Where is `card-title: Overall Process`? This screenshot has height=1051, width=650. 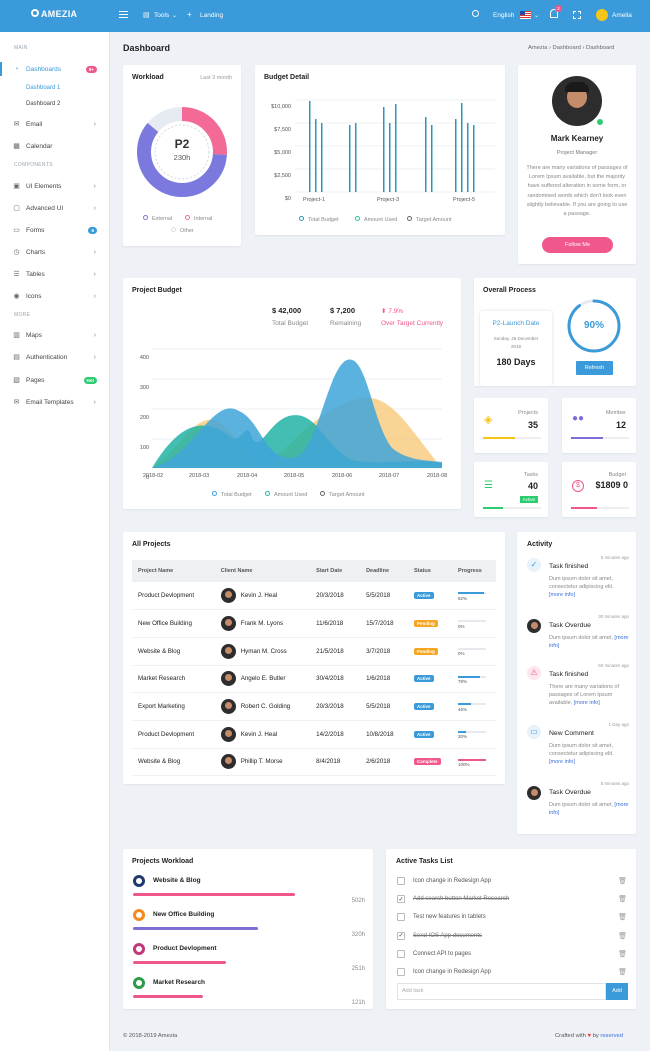 card-title: Overall Process is located at coordinates (509, 290).